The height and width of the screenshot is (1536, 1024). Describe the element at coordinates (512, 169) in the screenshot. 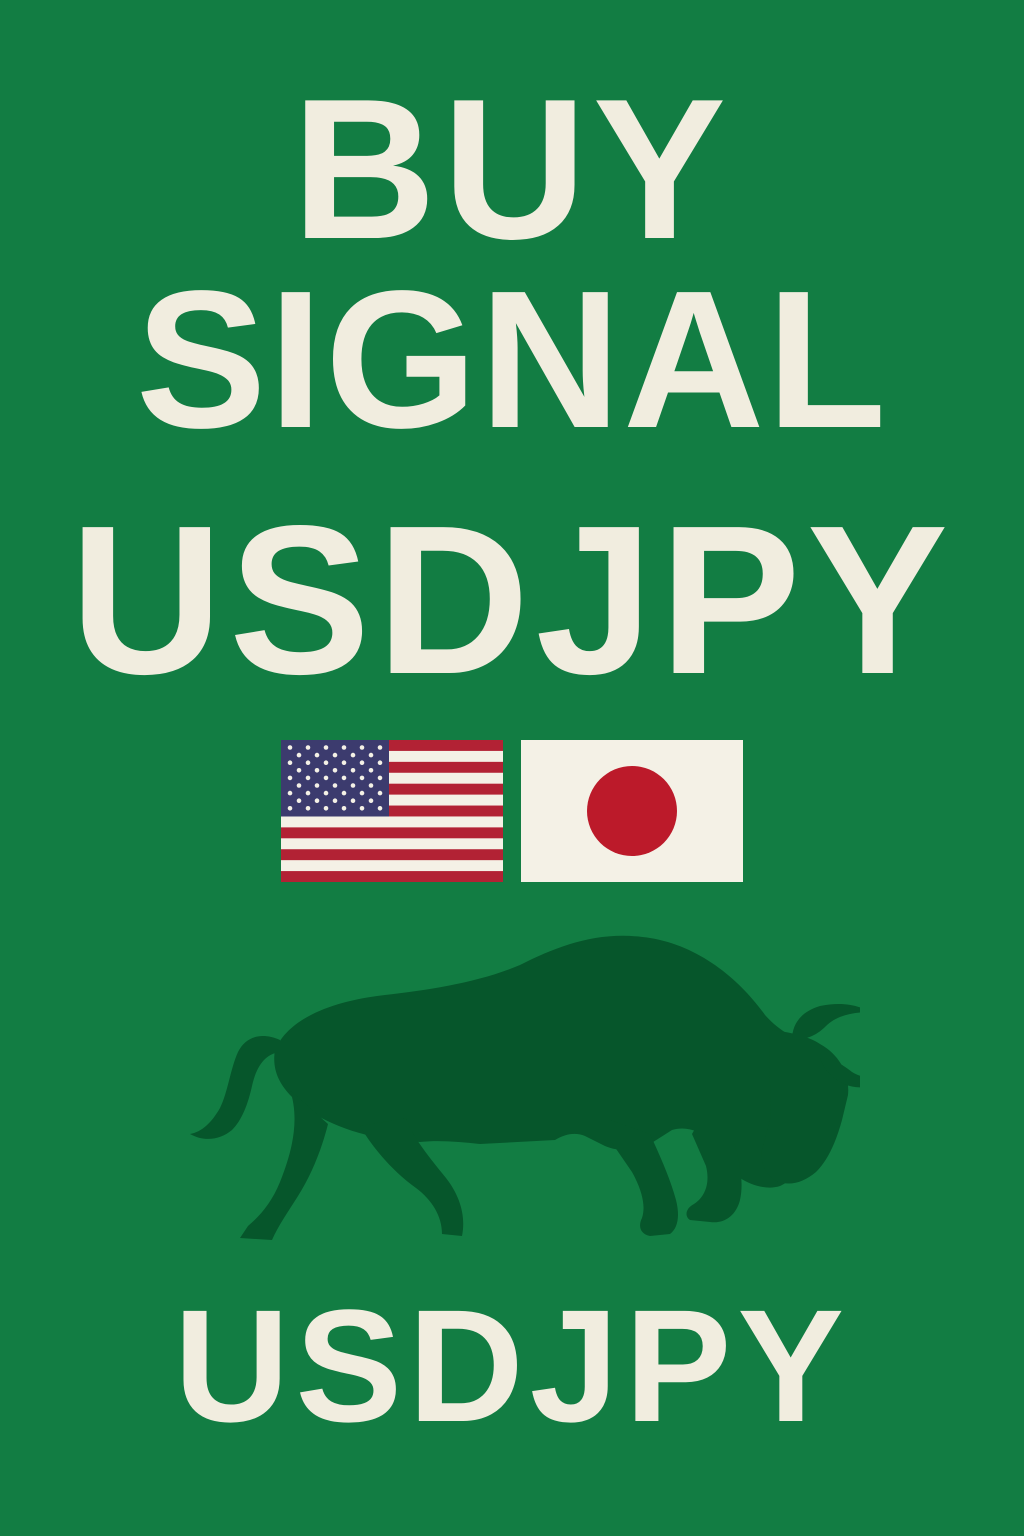

I see `headline-buy: BUY` at that location.